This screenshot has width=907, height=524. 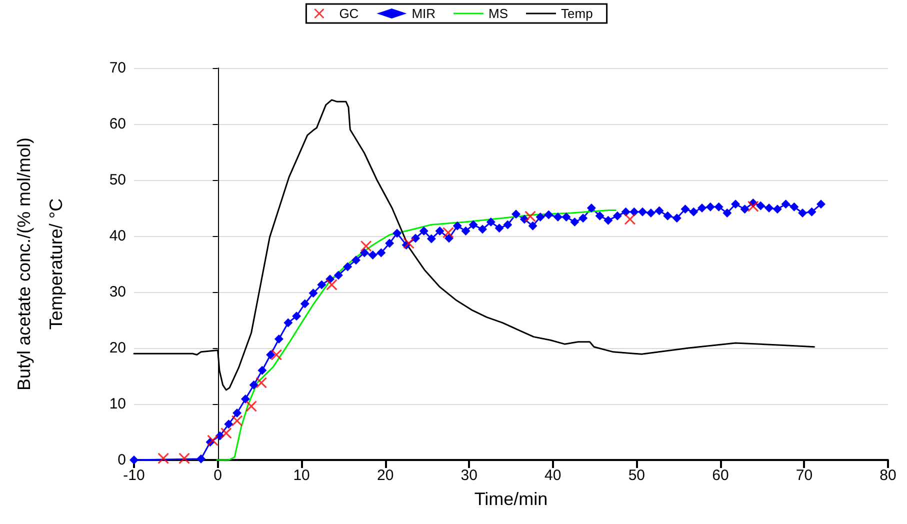 I want to click on y-tick-label: 0, so click(x=122, y=460).